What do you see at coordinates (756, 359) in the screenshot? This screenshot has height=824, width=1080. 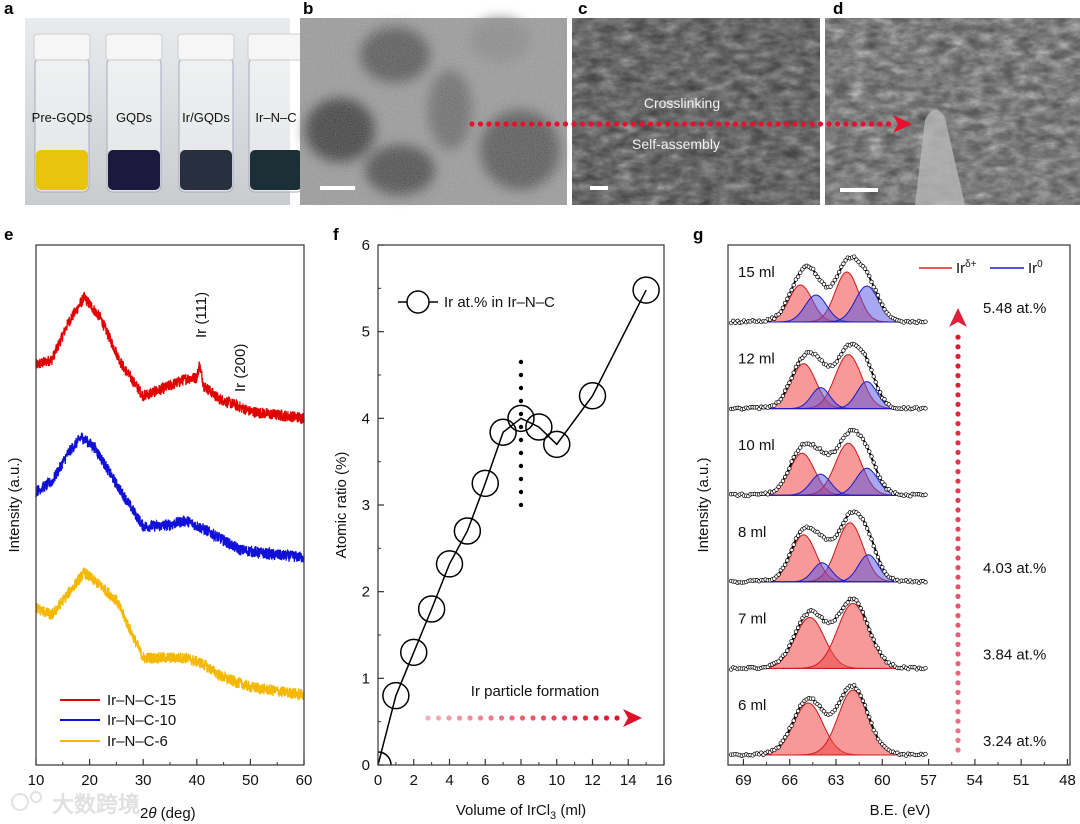 I see `spectrum-label: 12 ml` at bounding box center [756, 359].